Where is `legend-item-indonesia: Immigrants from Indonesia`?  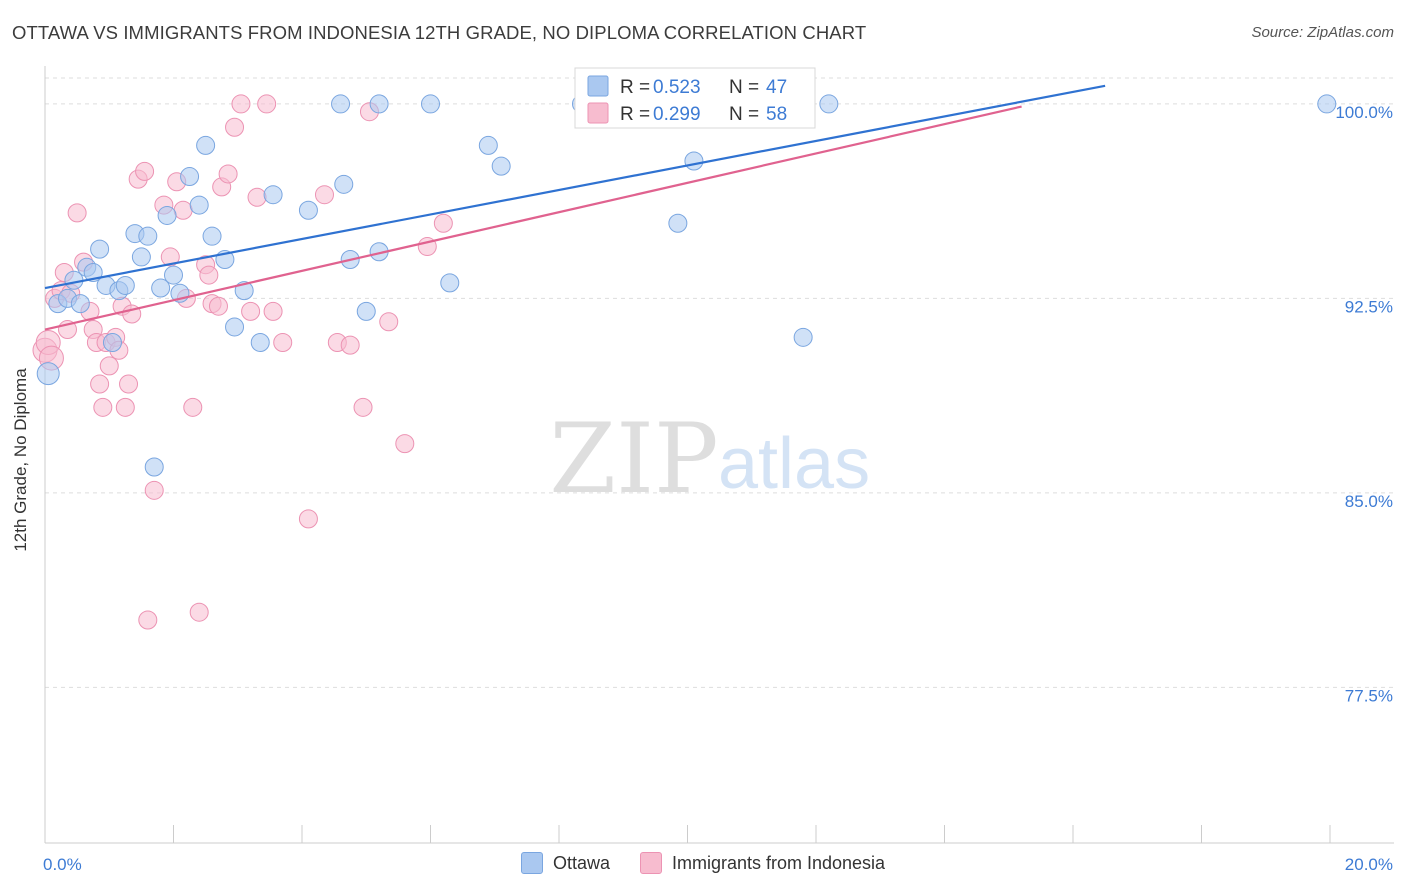
legend-item-indonesia: Immigrants from Indonesia is located at coordinates (762, 863).